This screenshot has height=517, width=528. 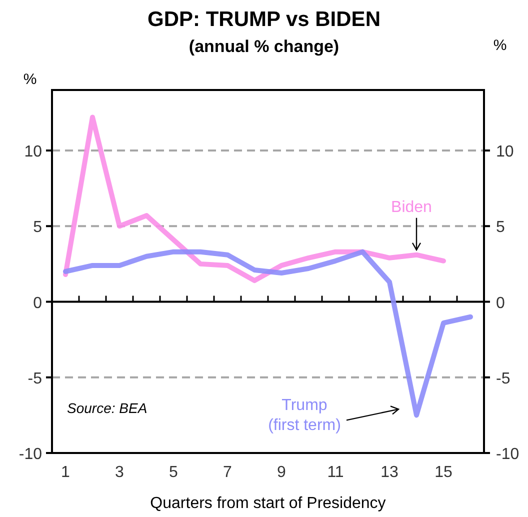 I want to click on x-tick-label: 1, so click(x=65, y=472).